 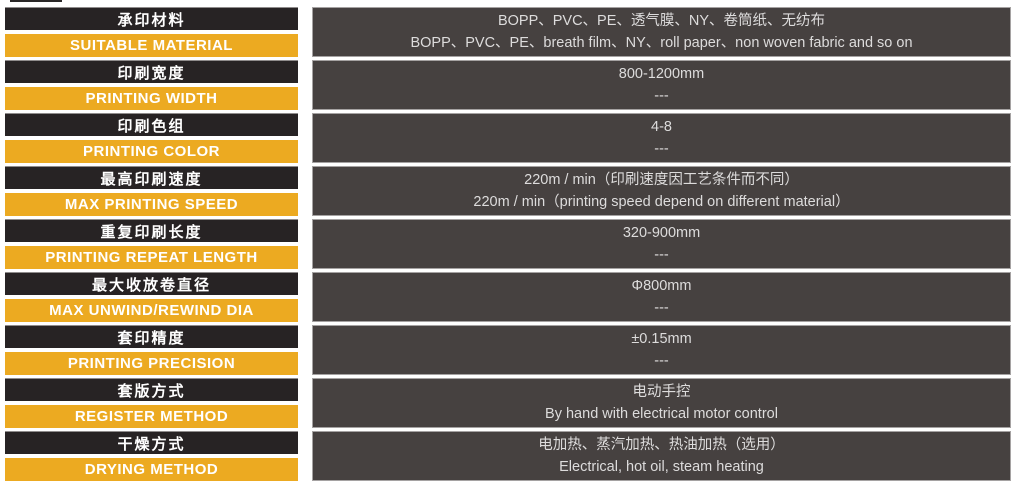 I want to click on spec-row-printing-precision: 套印精度 PRINTING PRECISION ±0.15mm ---, so click(x=508, y=350).